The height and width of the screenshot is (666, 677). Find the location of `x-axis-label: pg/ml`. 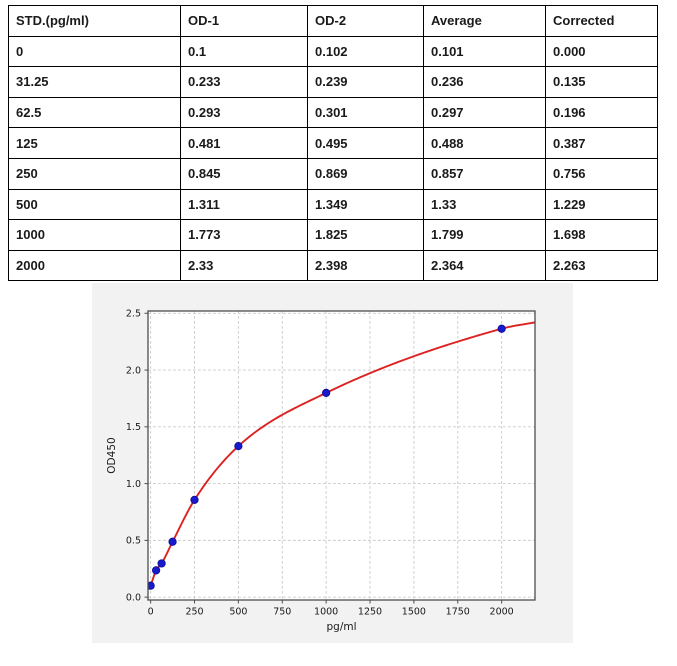

x-axis-label: pg/ml is located at coordinates (341, 627).